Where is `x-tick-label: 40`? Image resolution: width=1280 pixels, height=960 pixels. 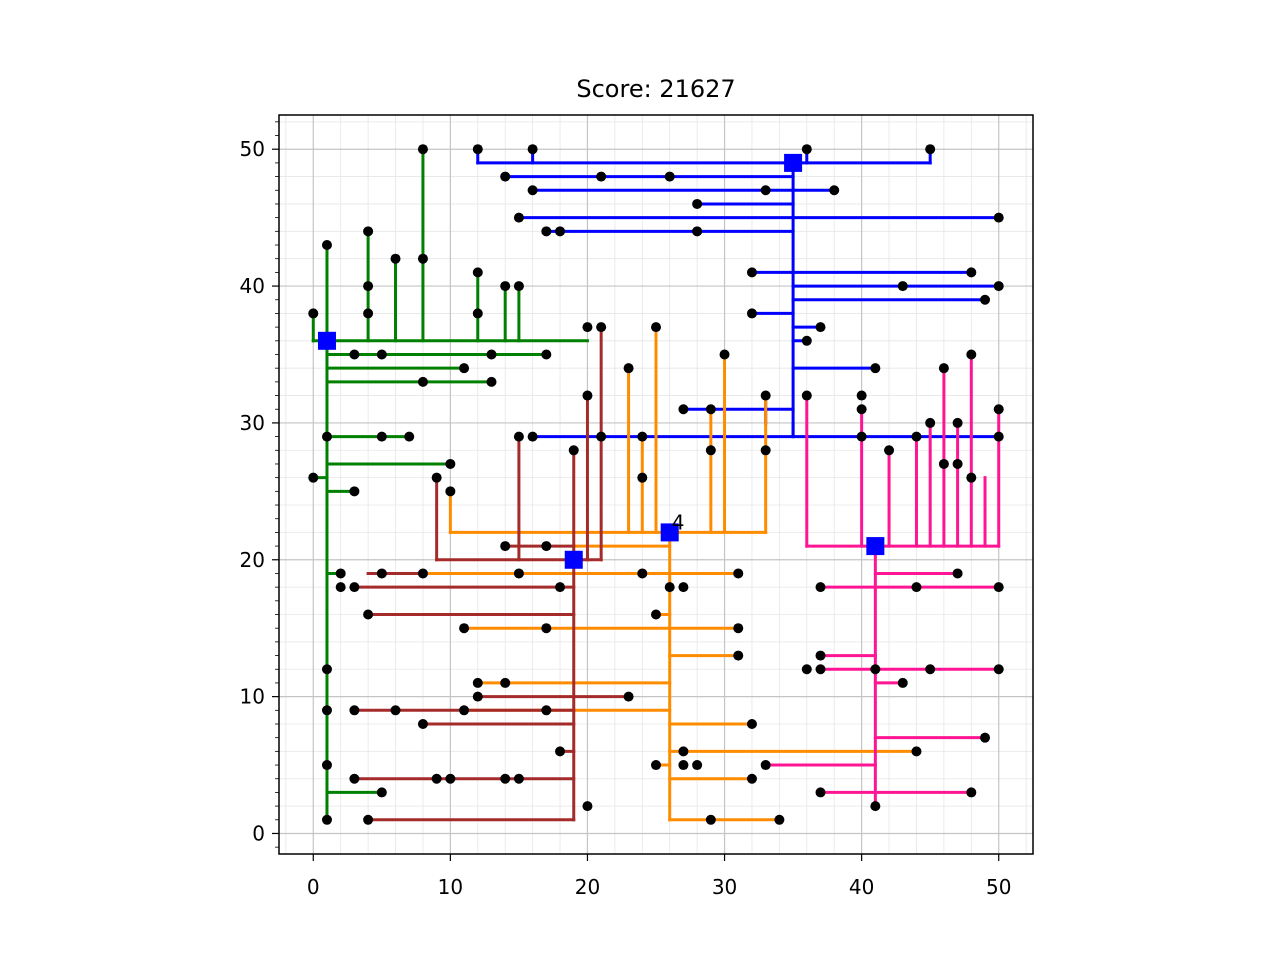
x-tick-label: 40 is located at coordinates (861, 887).